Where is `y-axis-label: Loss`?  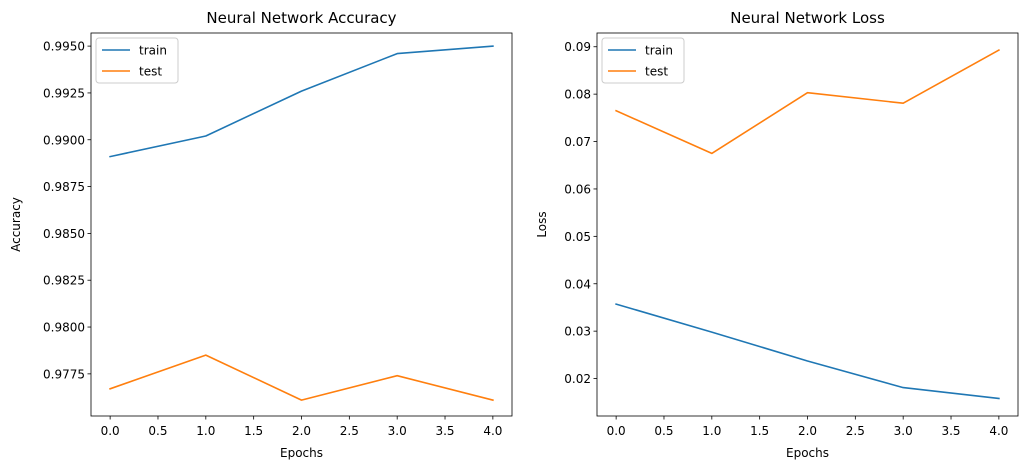
y-axis-label: Loss is located at coordinates (542, 224).